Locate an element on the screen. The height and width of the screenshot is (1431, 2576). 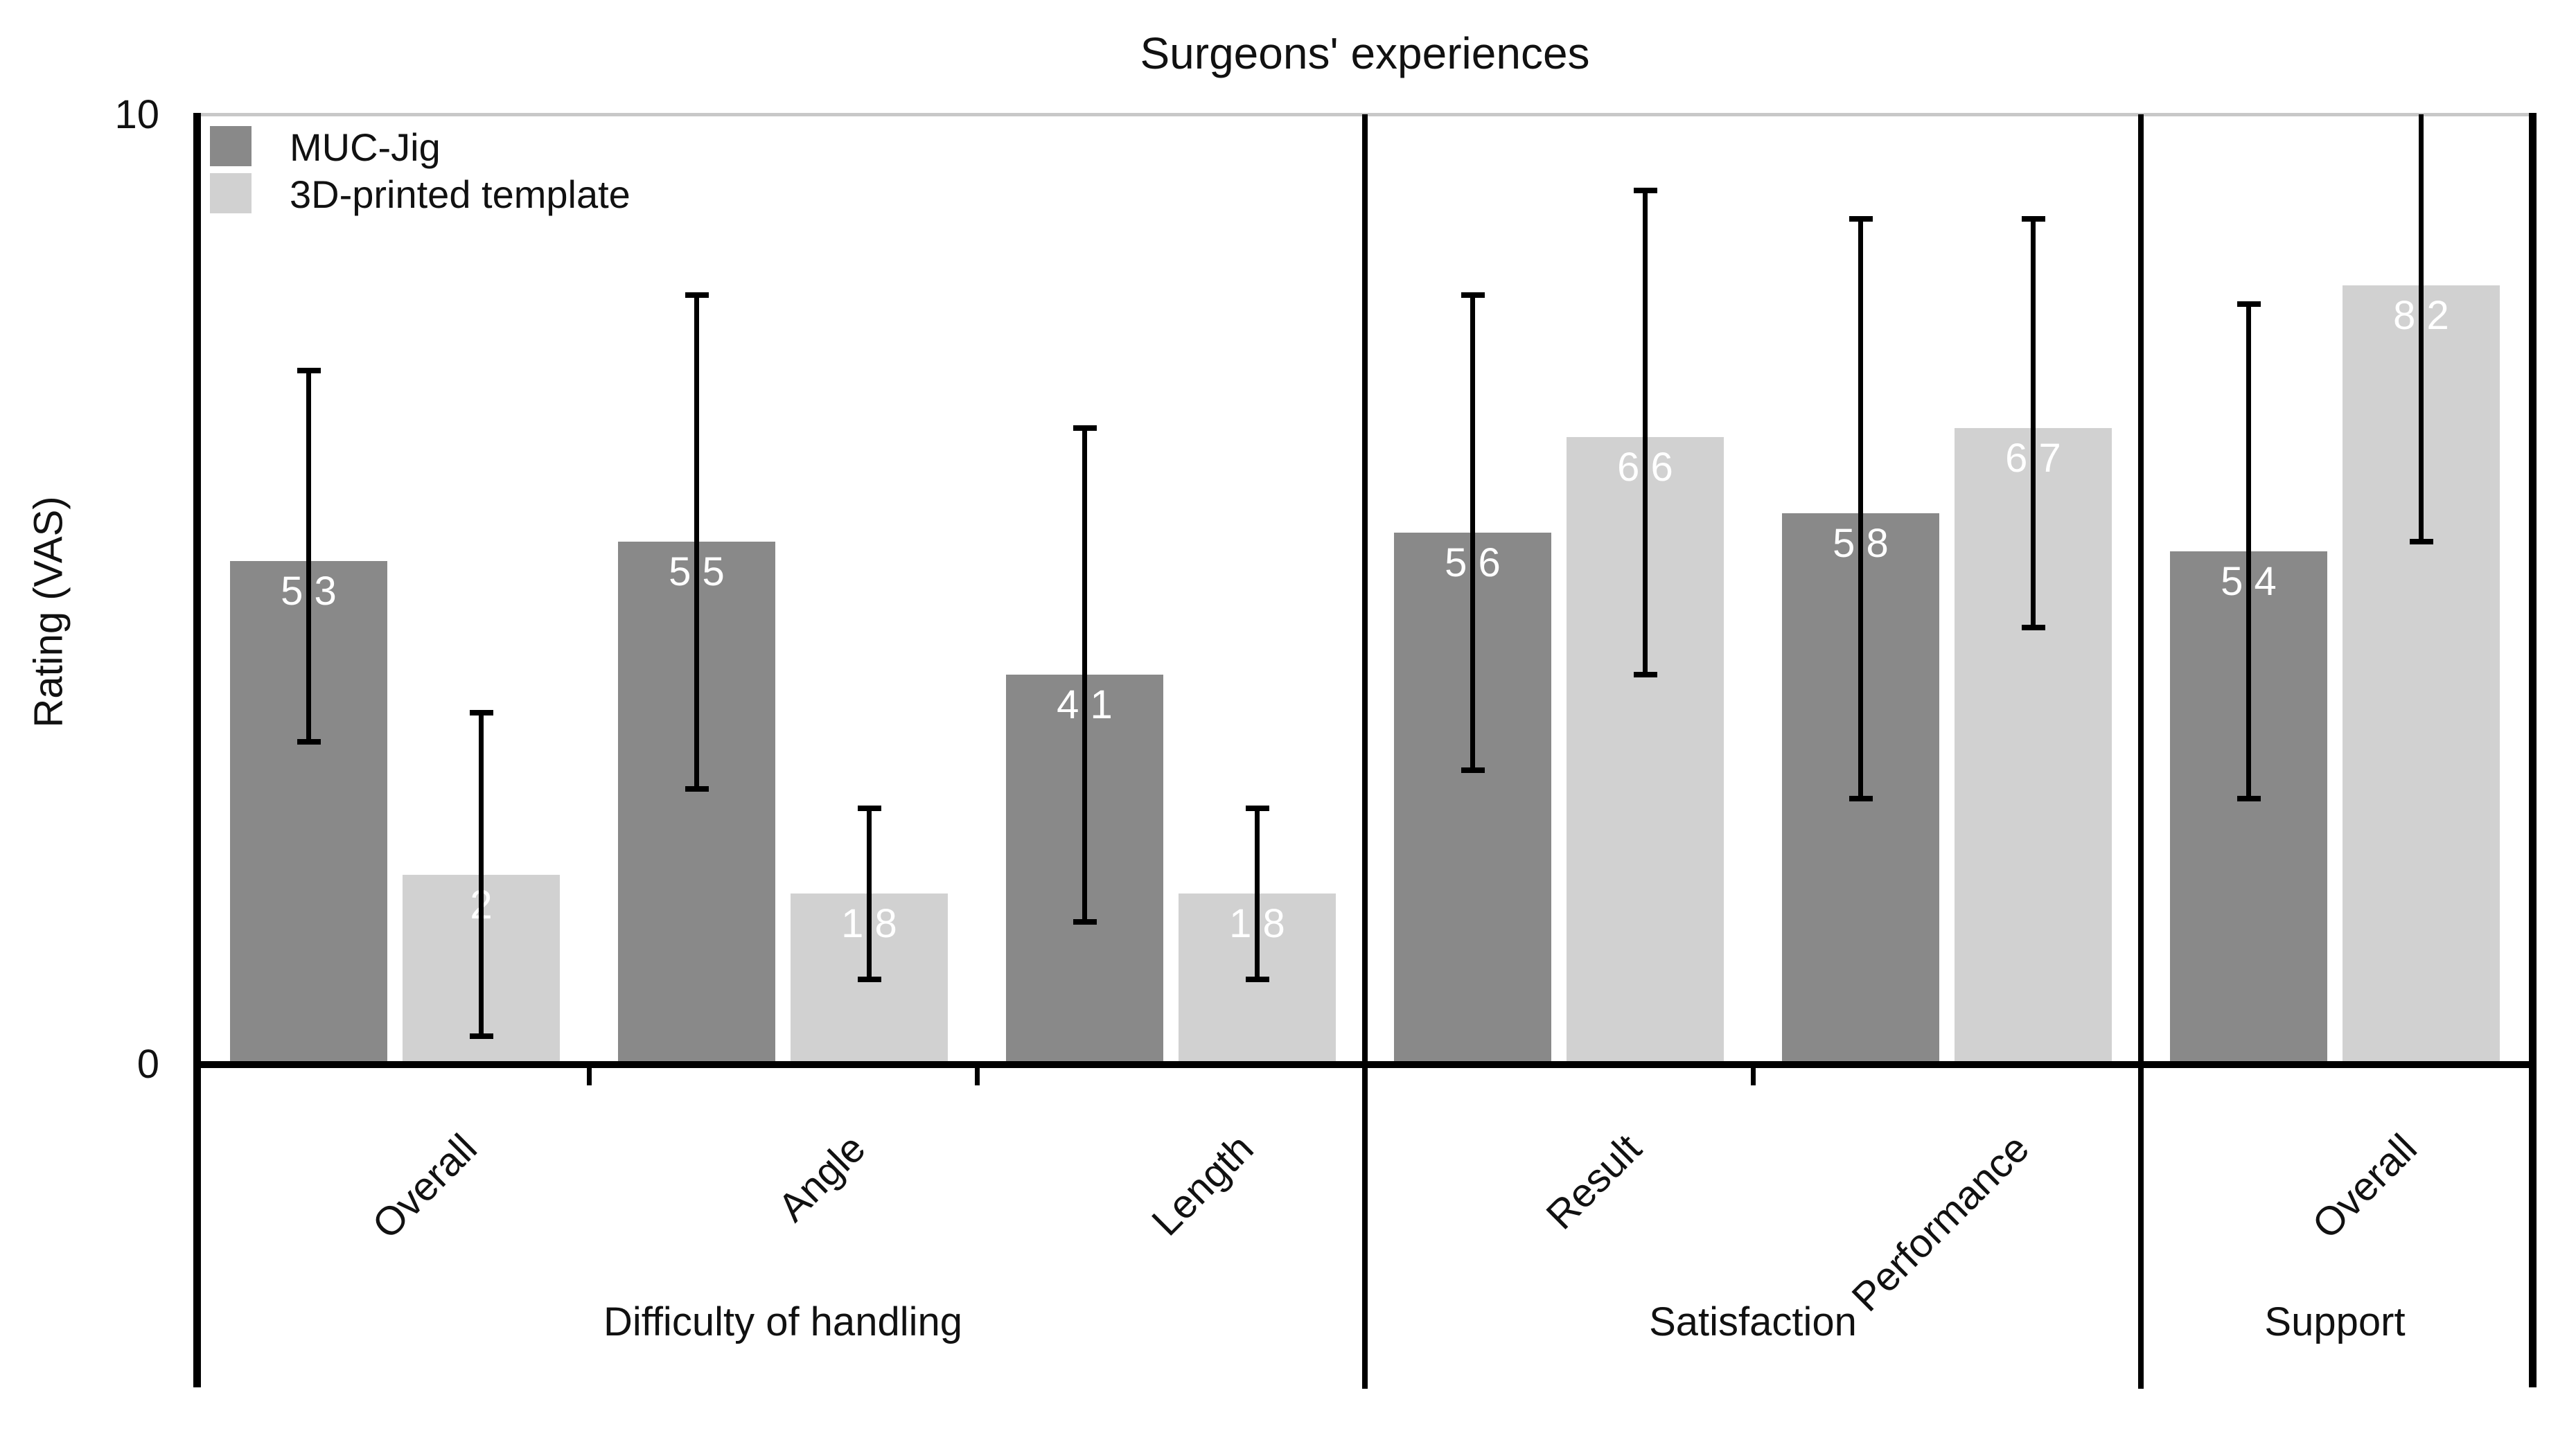
x-axis-baseline is located at coordinates (1365, 1064).